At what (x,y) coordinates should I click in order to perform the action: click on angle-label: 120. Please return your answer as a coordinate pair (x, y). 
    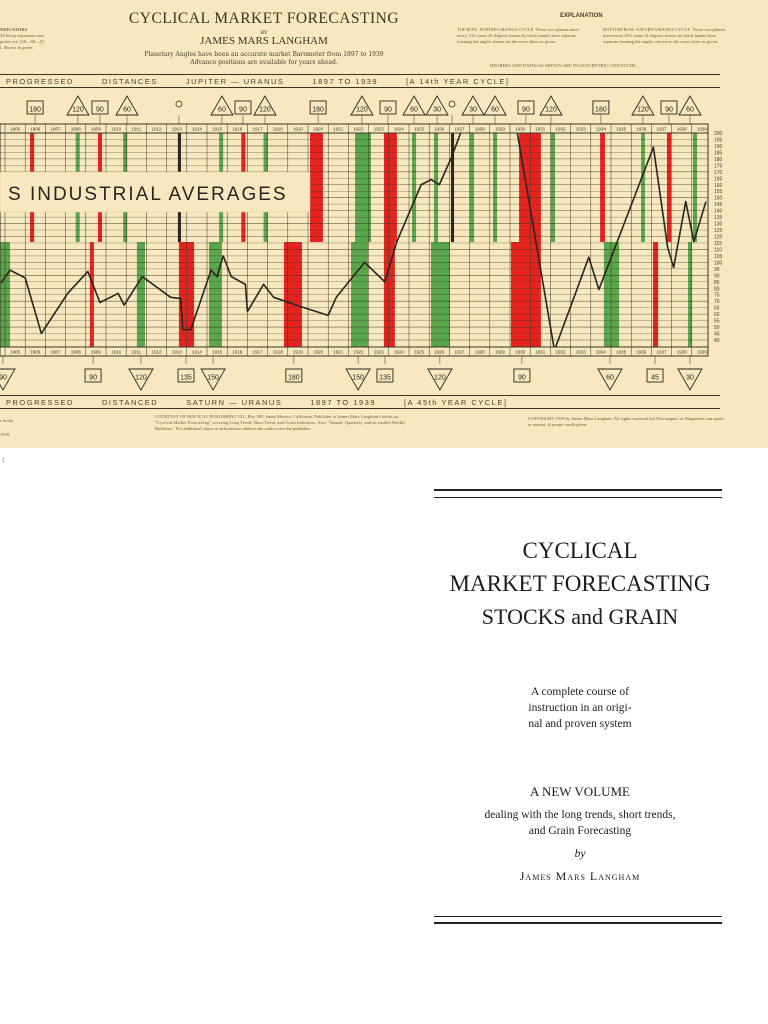
    Looking at the image, I should click on (551, 110).